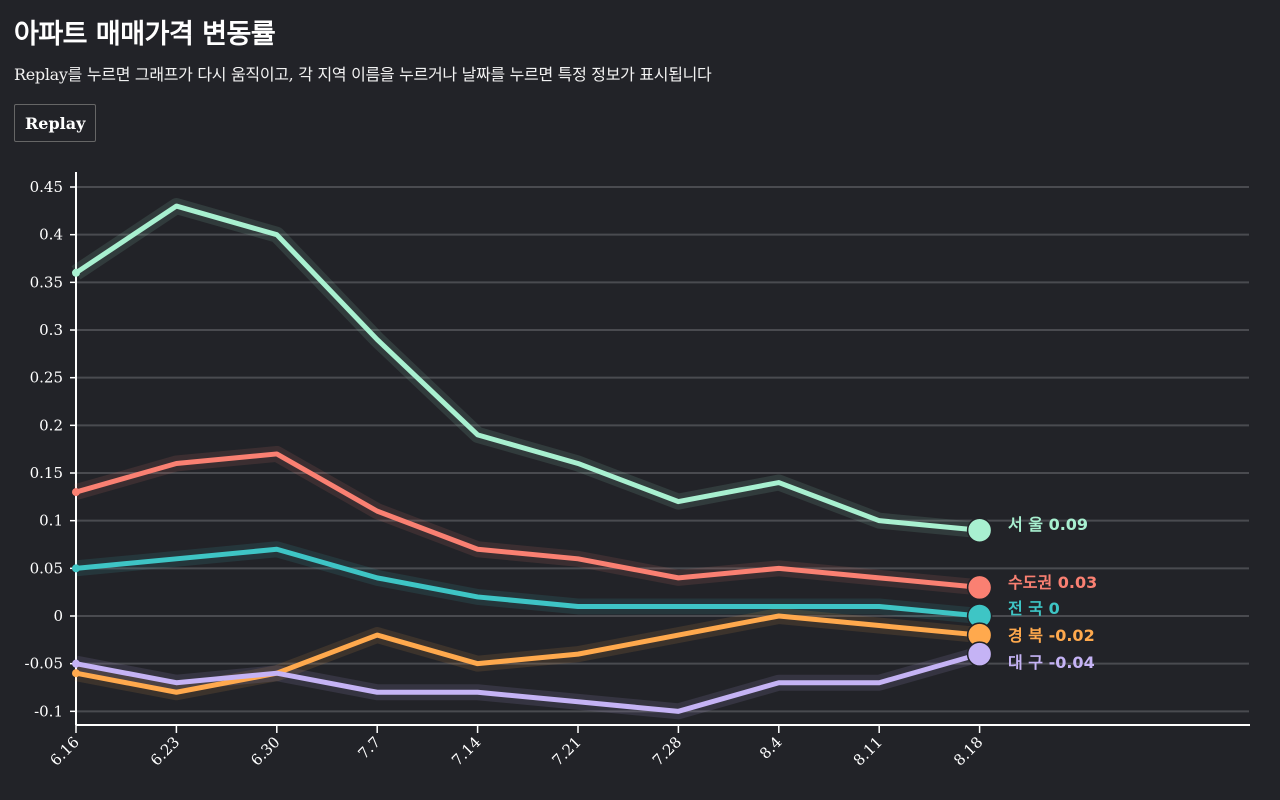 The image size is (1280, 800). What do you see at coordinates (55, 123) in the screenshot?
I see `replay-button: Replay` at bounding box center [55, 123].